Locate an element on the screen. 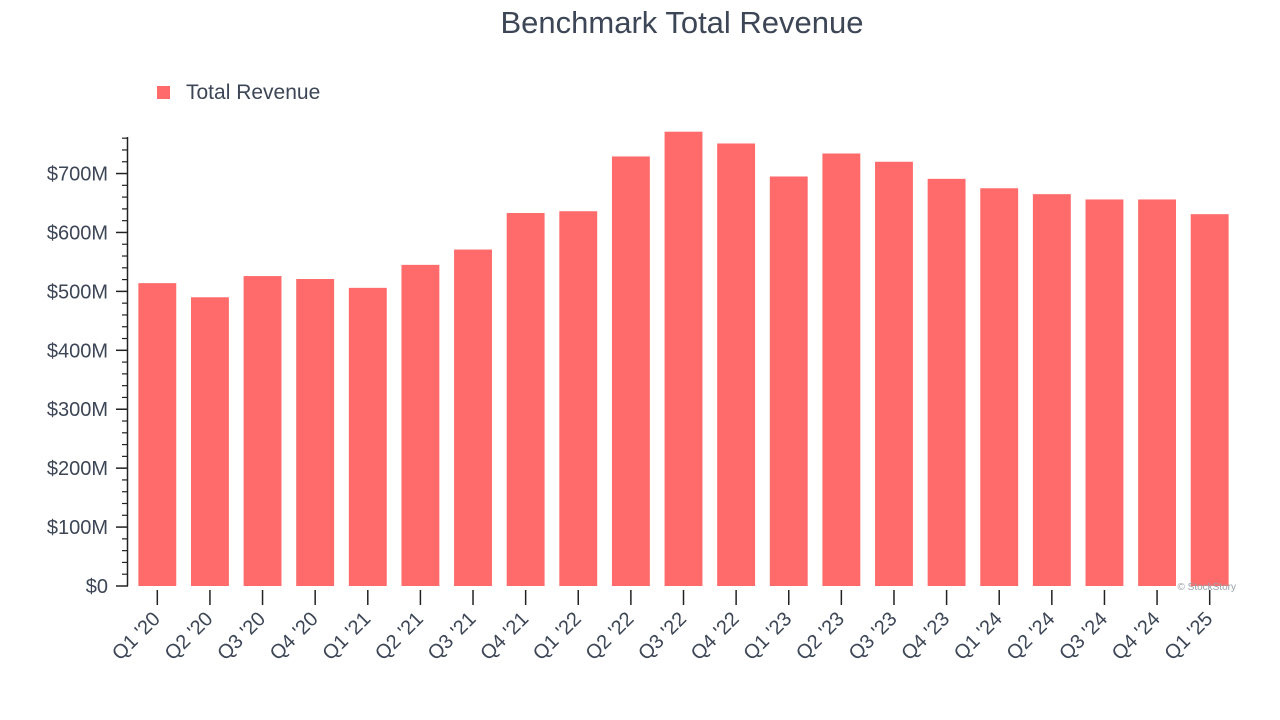 The height and width of the screenshot is (720, 1280). x-tick-label: Q1 '21 is located at coordinates (347, 636).